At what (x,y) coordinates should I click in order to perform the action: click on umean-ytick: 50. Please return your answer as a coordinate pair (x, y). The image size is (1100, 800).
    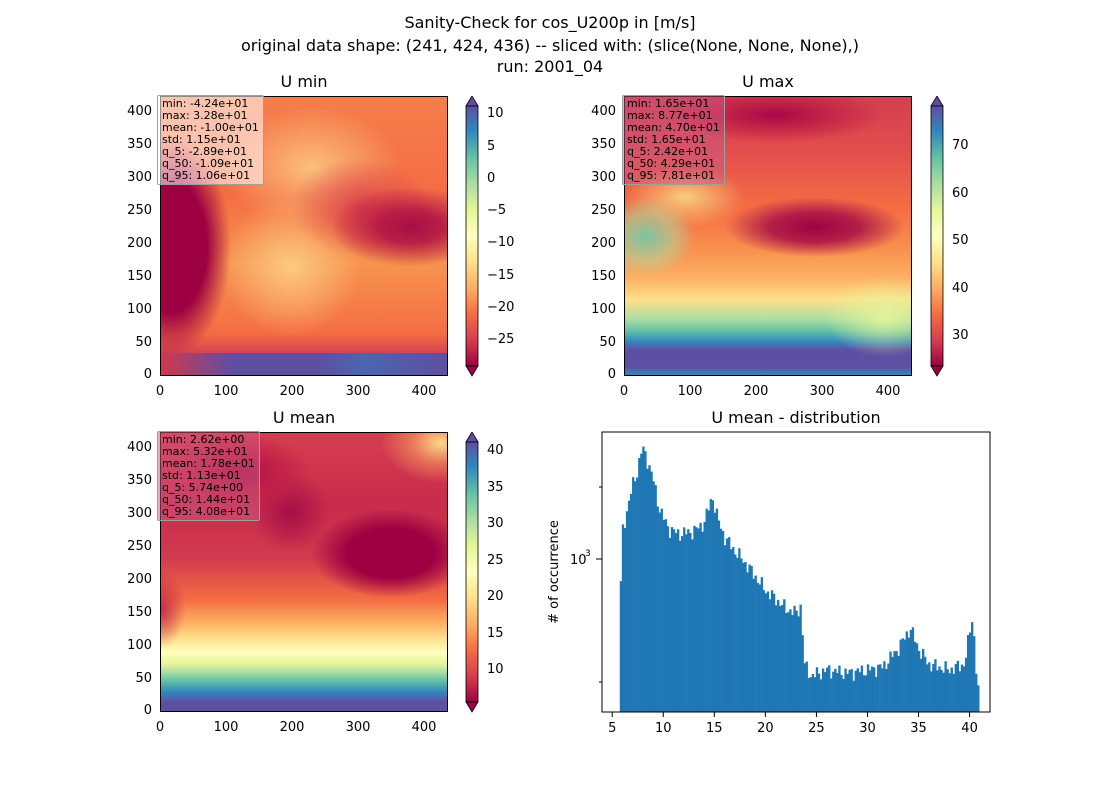
    Looking at the image, I should click on (143, 678).